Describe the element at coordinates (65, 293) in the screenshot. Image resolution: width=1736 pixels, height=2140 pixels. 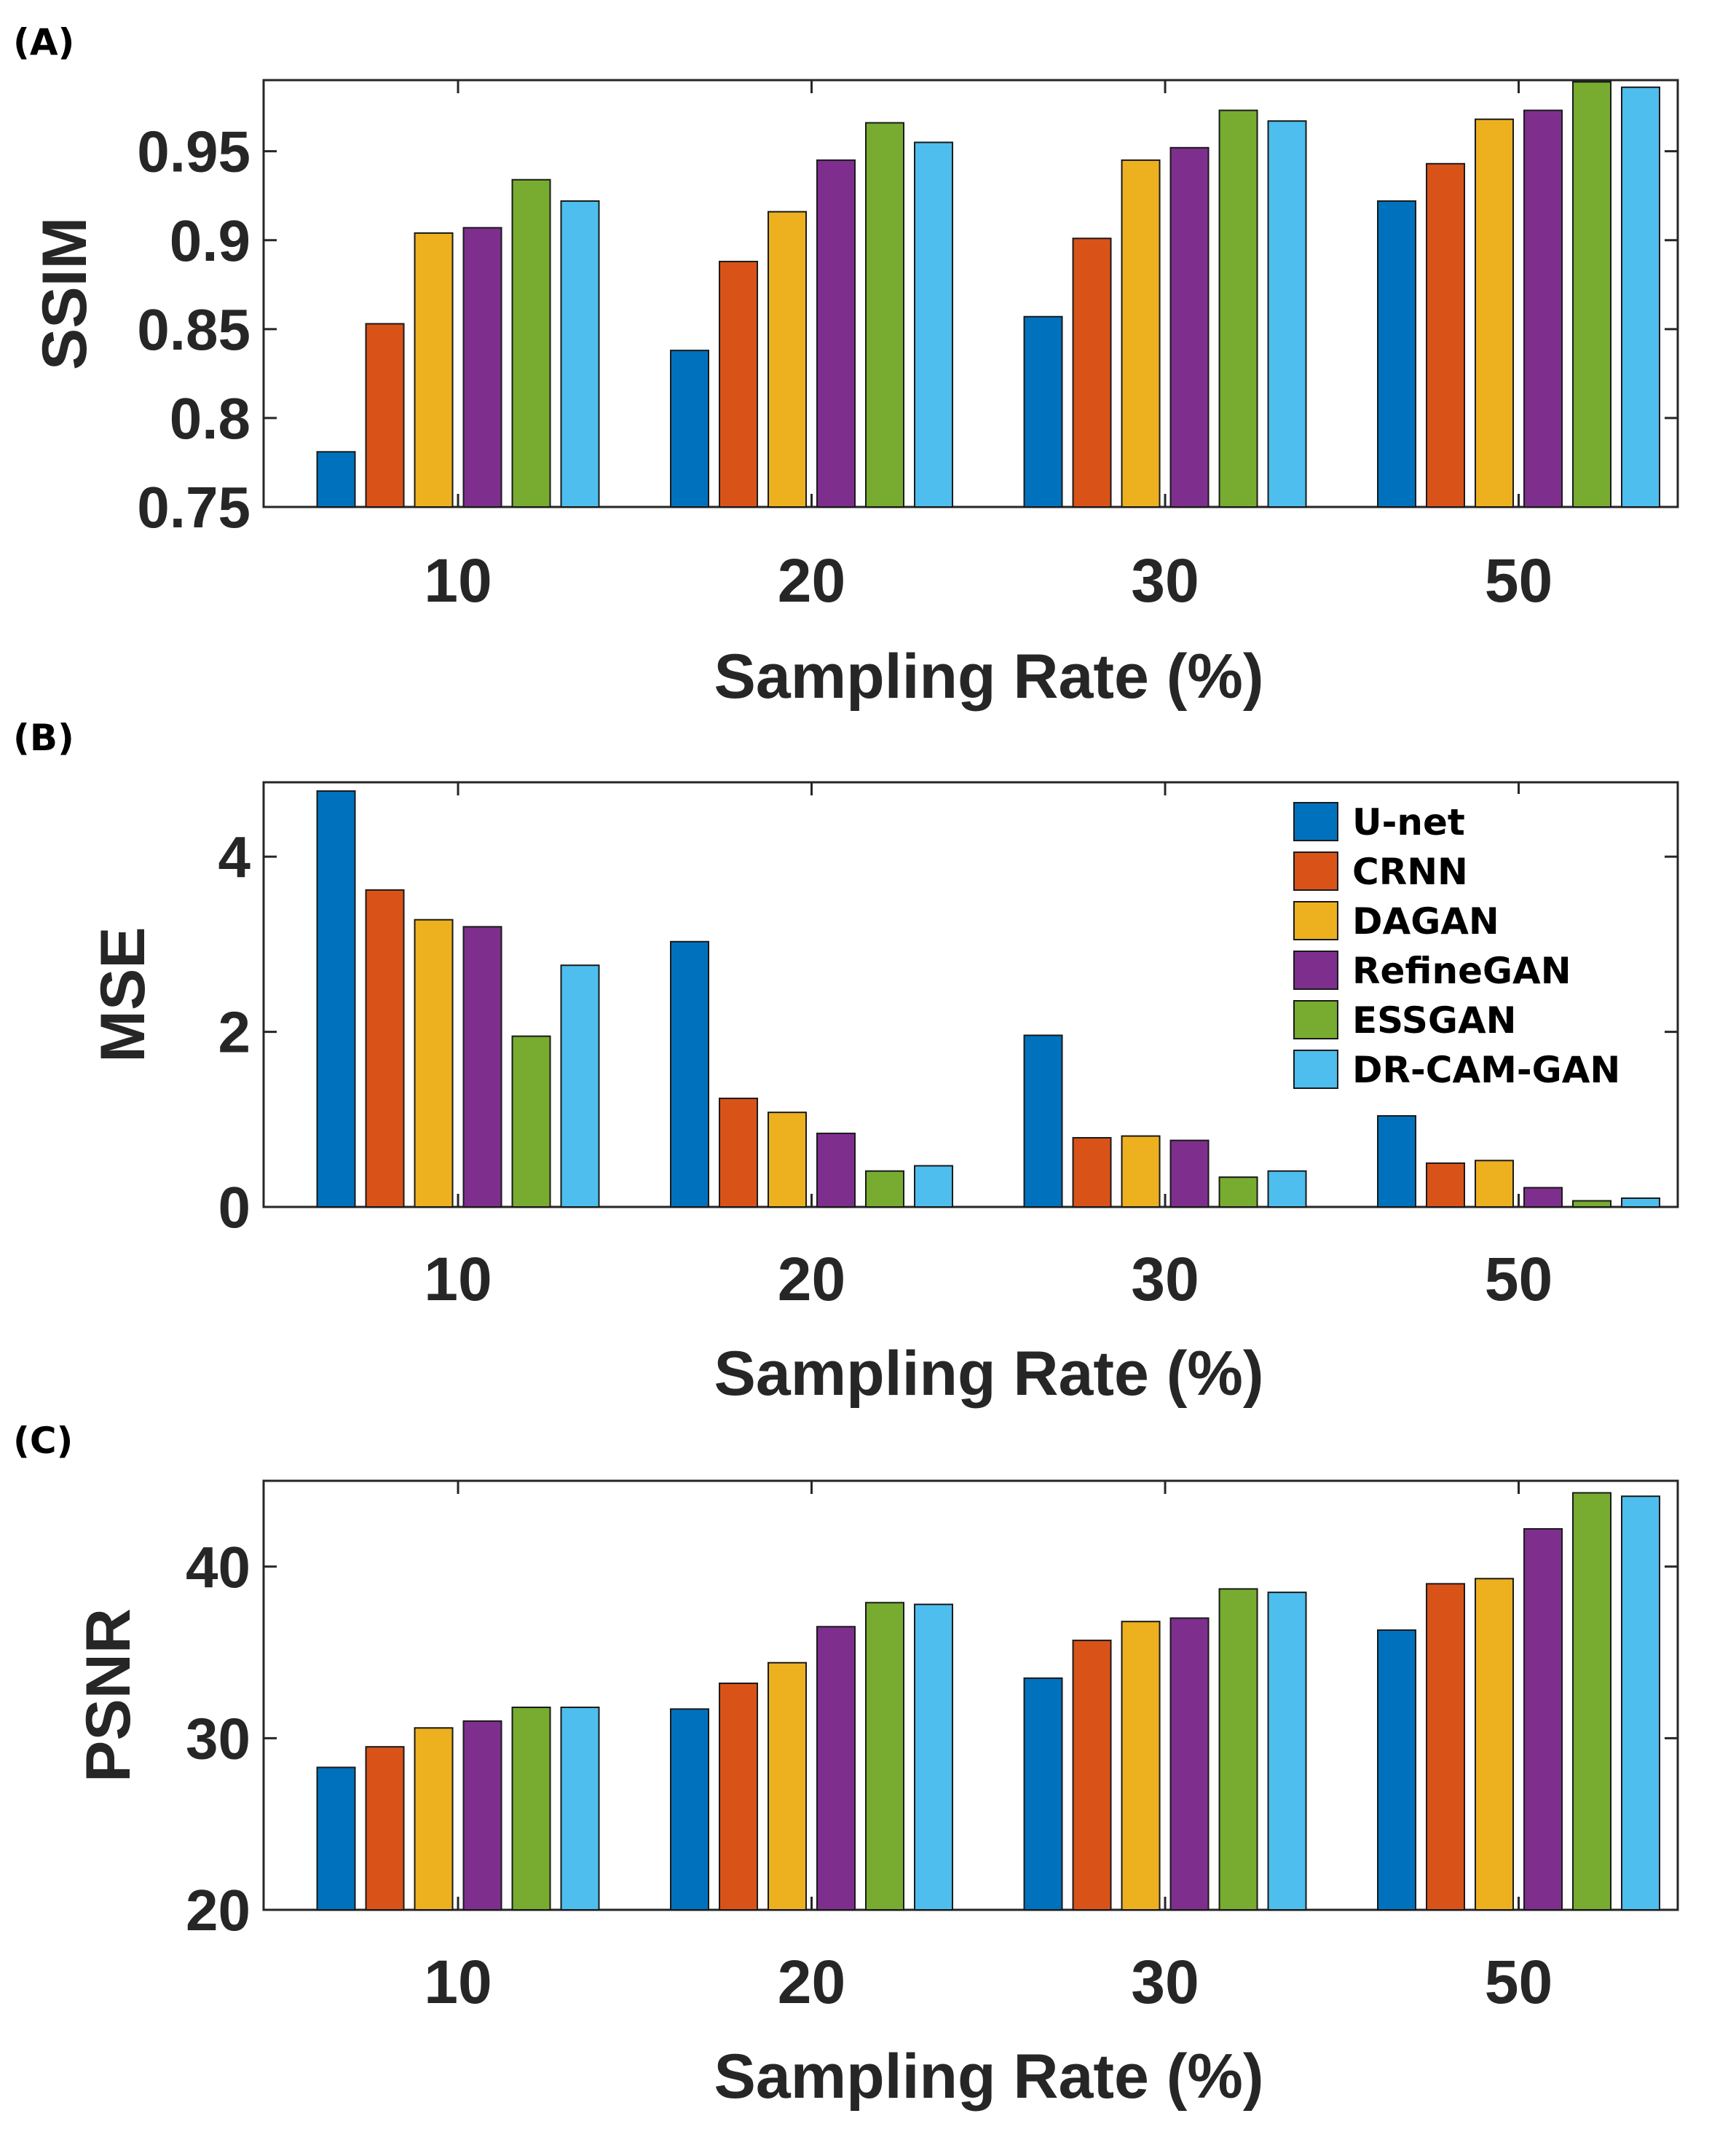
I see `y-axis-title: SSIM` at that location.